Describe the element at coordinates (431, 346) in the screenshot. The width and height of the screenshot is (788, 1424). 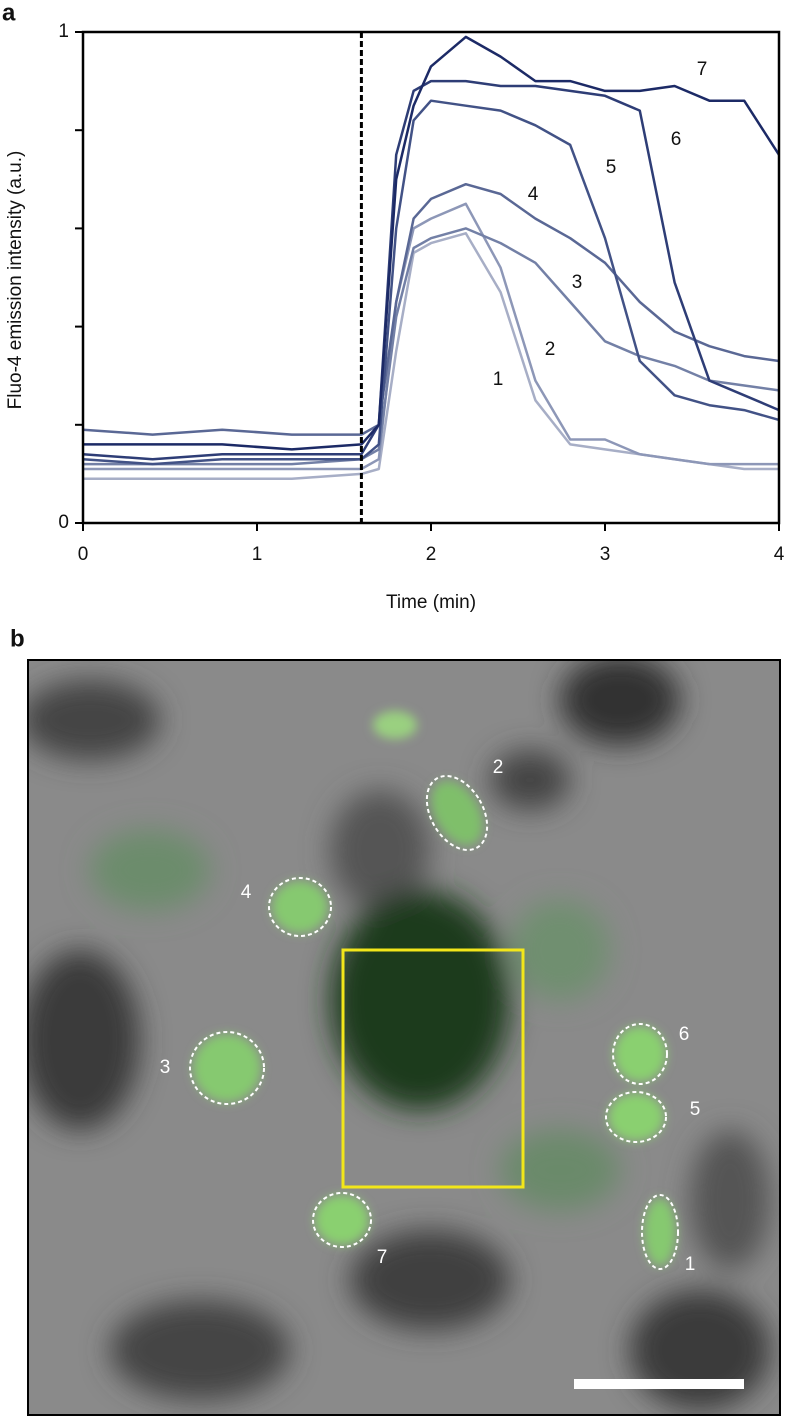
I see `line-series` at that location.